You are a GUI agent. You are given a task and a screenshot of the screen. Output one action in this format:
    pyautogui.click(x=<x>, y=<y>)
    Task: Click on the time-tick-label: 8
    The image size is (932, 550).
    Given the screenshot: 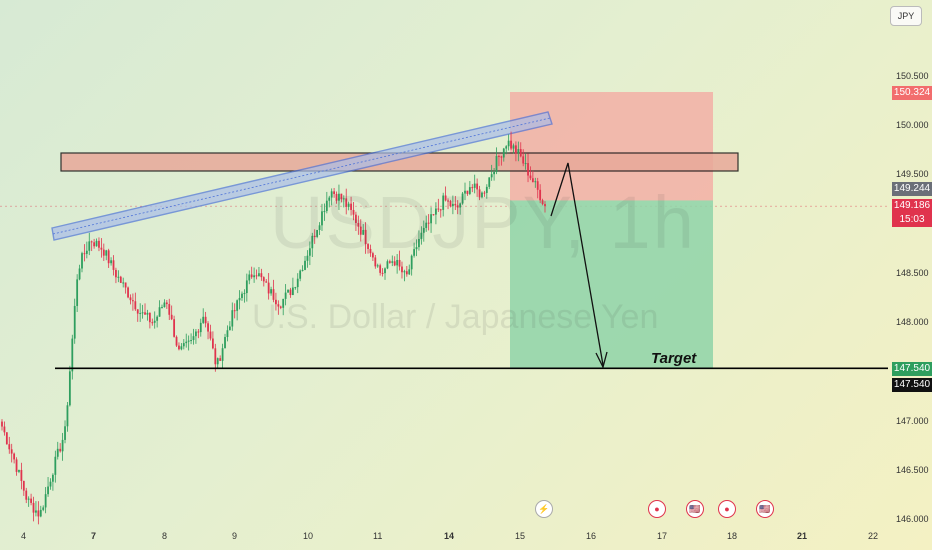 What is the action you would take?
    pyautogui.click(x=165, y=536)
    